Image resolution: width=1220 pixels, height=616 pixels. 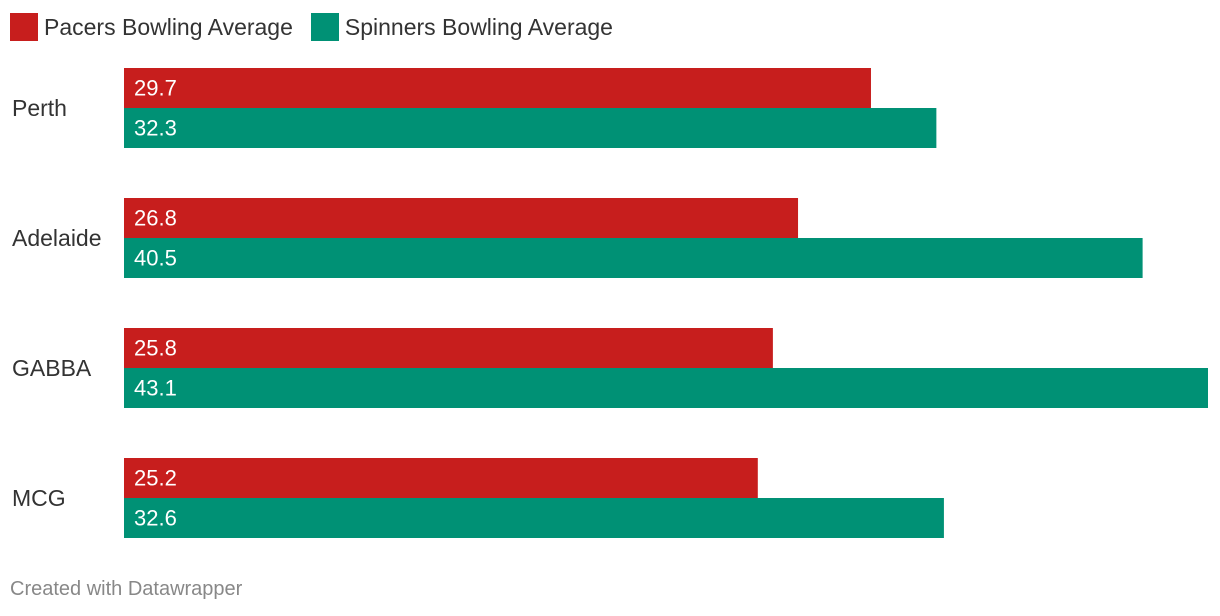 What do you see at coordinates (52, 368) in the screenshot?
I see `category-label-gabba: GABBA` at bounding box center [52, 368].